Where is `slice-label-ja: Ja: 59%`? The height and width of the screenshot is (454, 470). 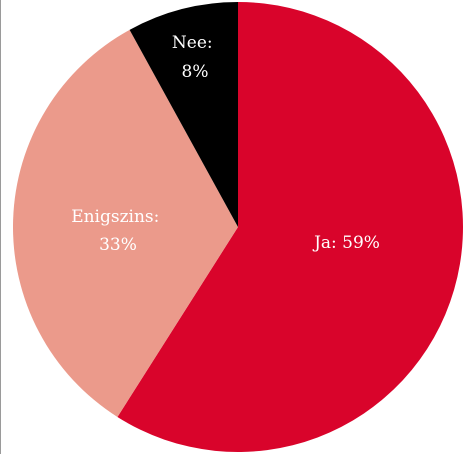
slice-label-ja: Ja: 59% is located at coordinates (346, 243).